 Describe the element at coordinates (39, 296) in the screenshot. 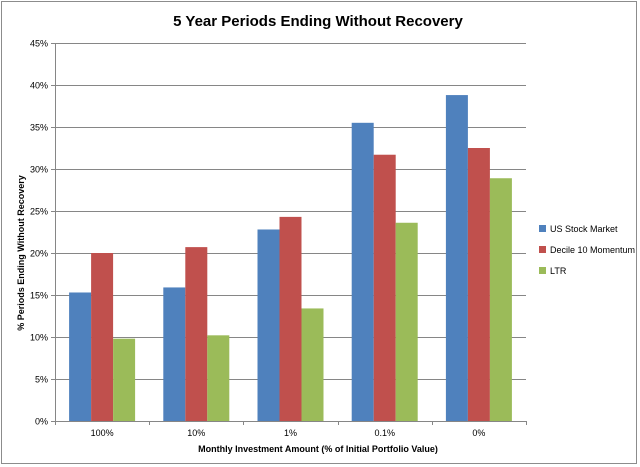

I see `y-tick-label: 15%` at that location.